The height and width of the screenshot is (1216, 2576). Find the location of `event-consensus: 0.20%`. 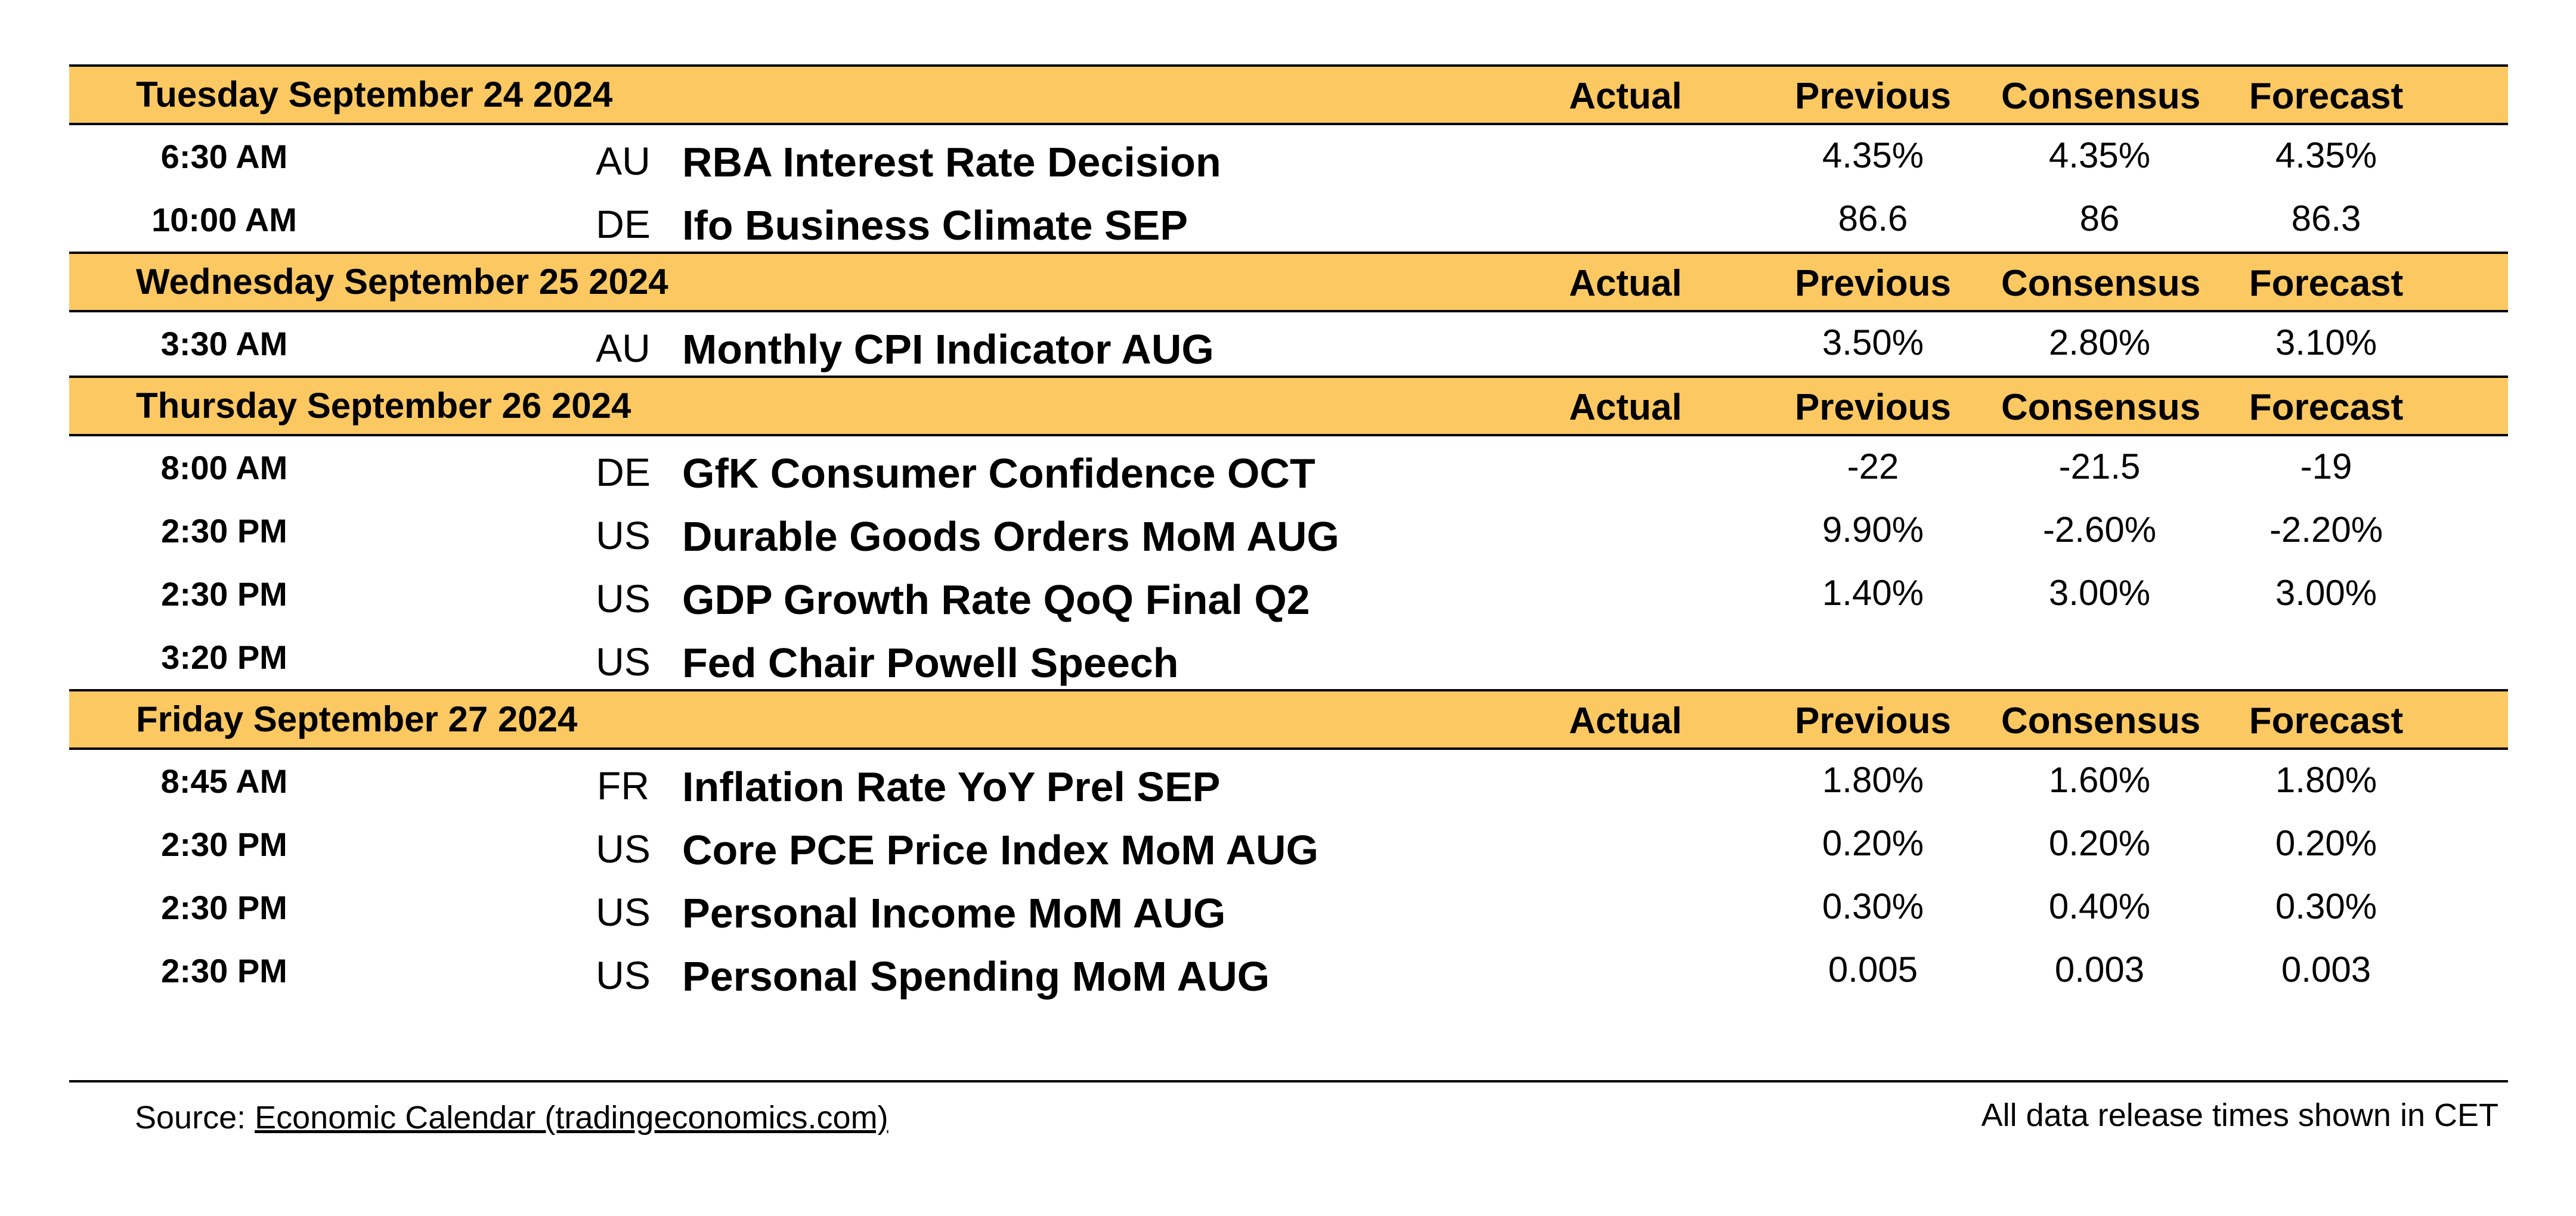

event-consensus: 0.20% is located at coordinates (2099, 843).